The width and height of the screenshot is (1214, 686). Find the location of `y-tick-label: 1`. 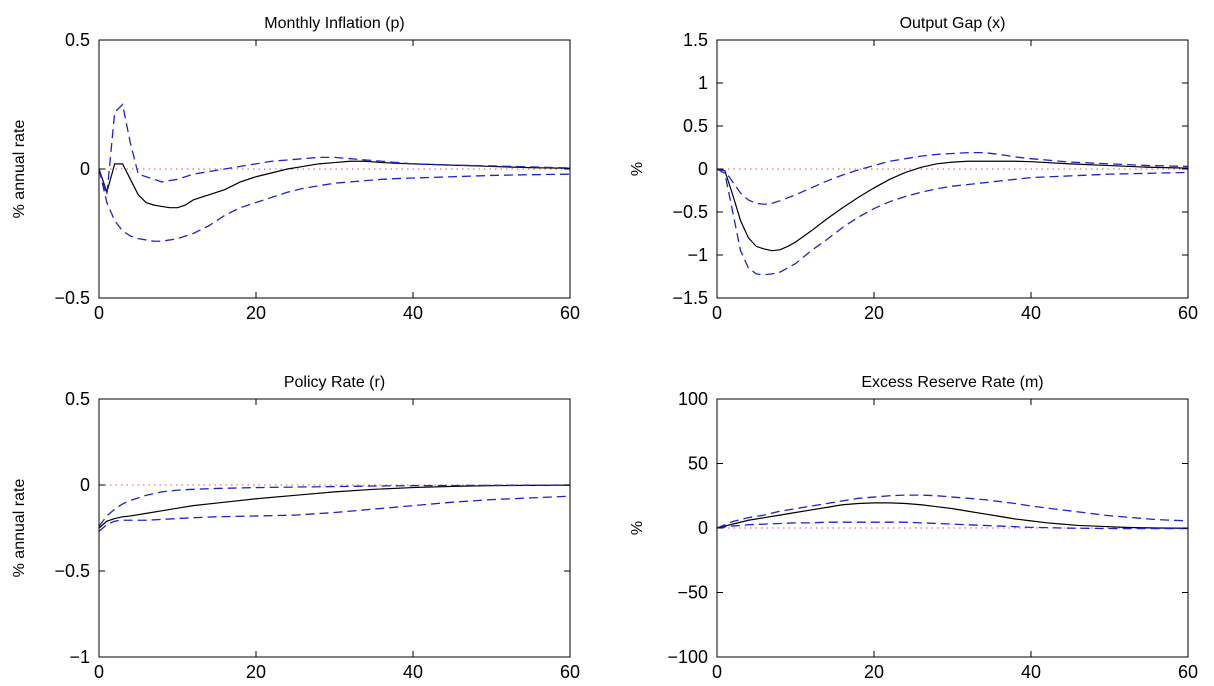

y-tick-label: 1 is located at coordinates (703, 83).